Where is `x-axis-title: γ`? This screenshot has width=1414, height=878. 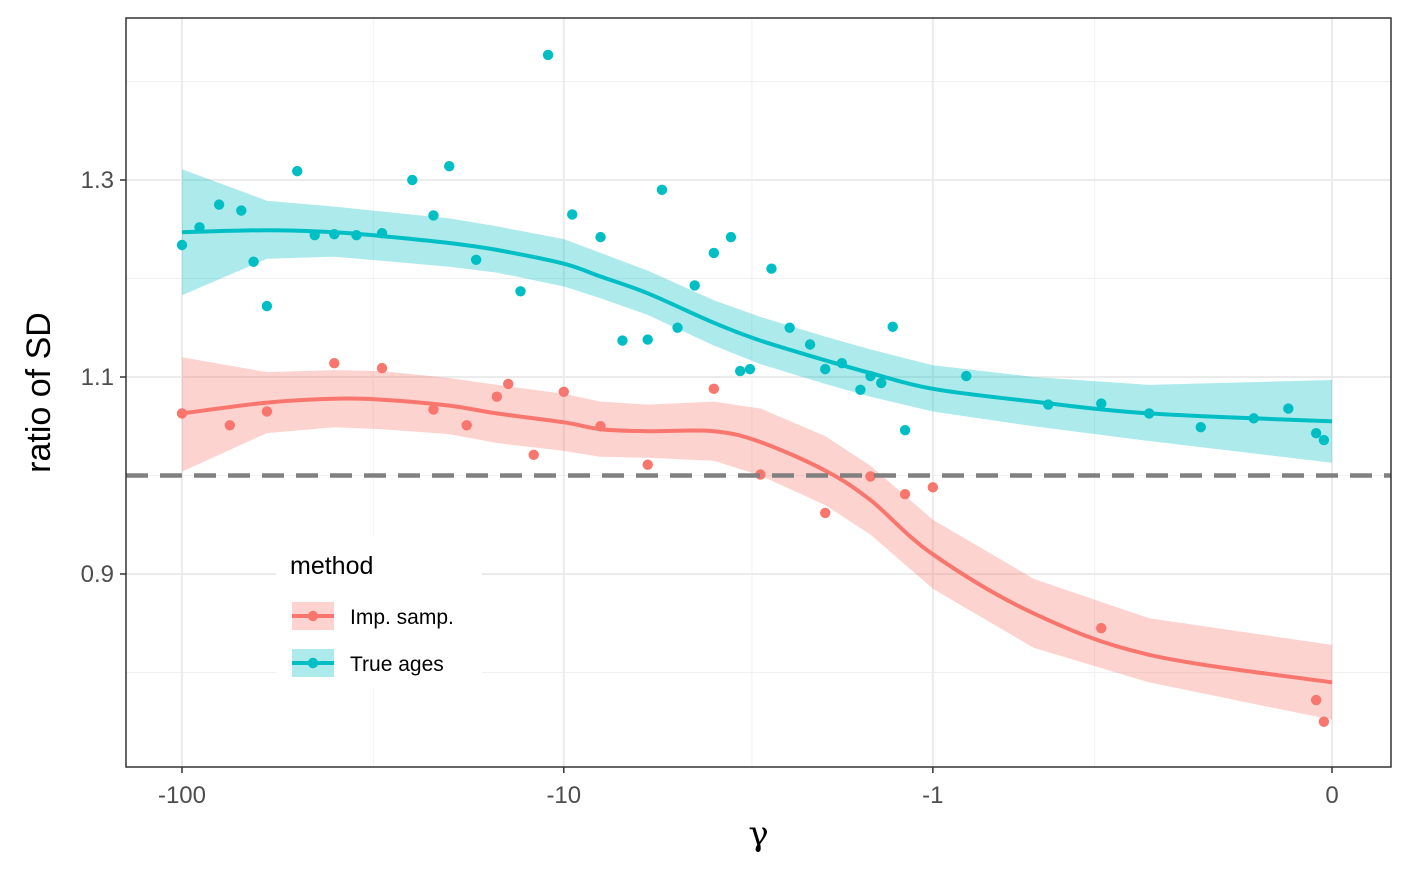
x-axis-title: γ is located at coordinates (758, 834).